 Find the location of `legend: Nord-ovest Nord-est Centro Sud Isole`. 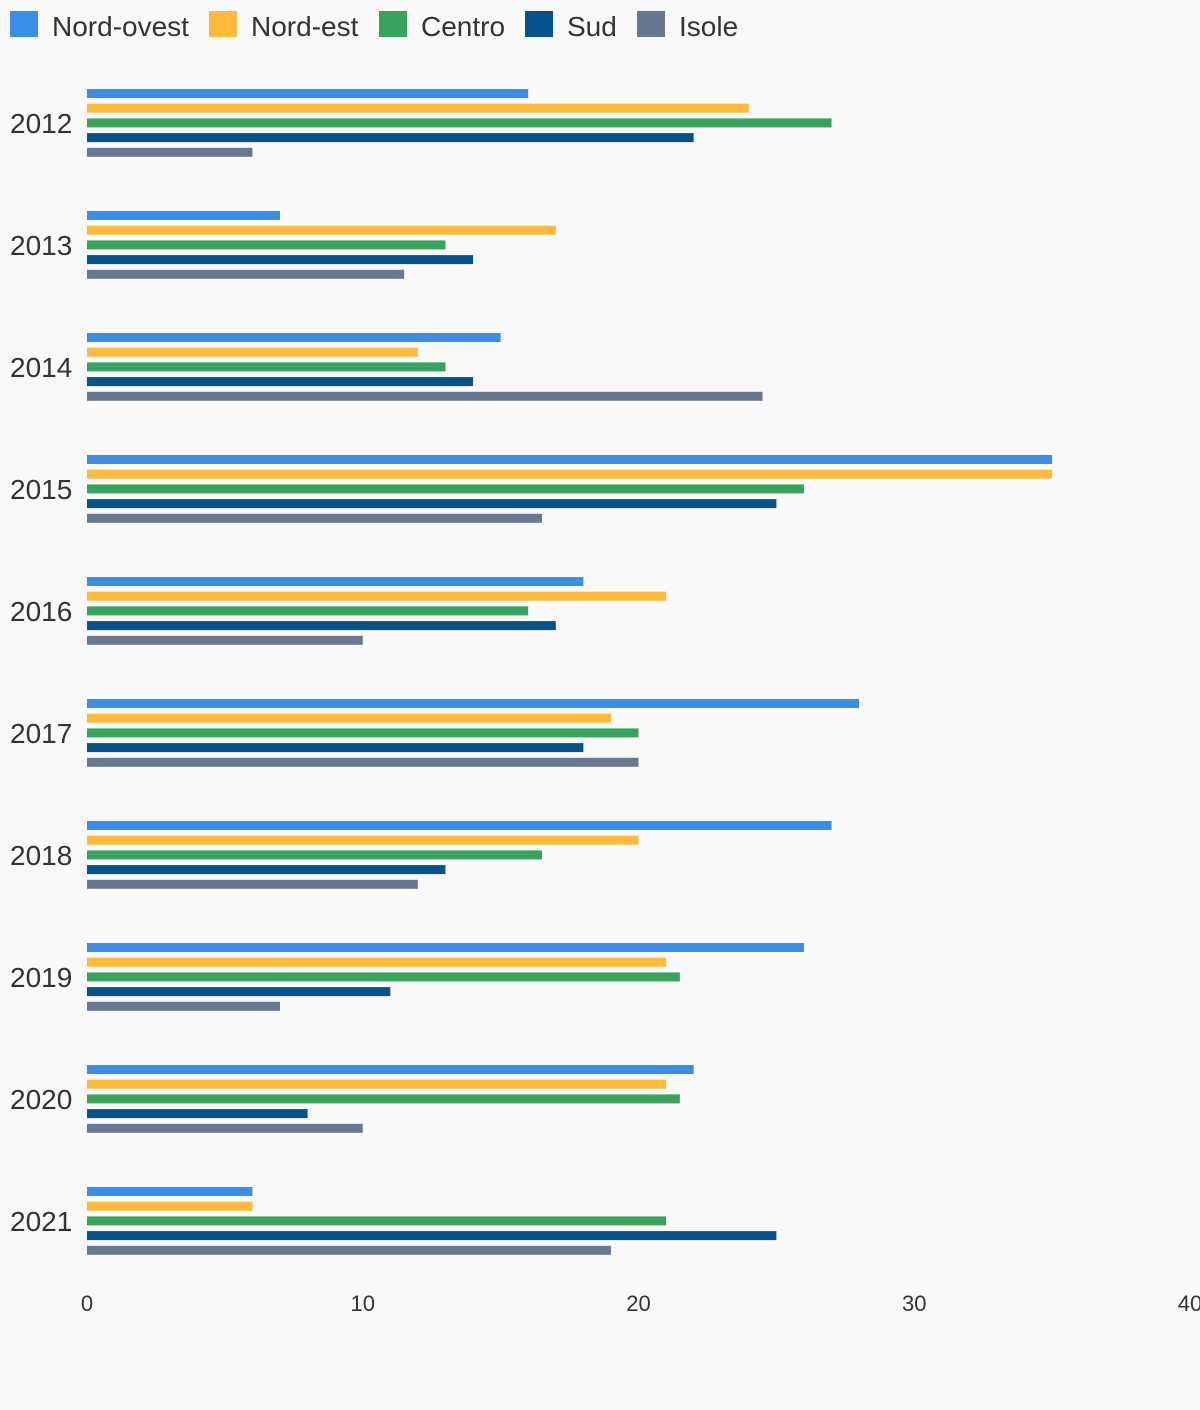

legend: Nord-ovest Nord-est Centro Sud Isole is located at coordinates (374, 26).